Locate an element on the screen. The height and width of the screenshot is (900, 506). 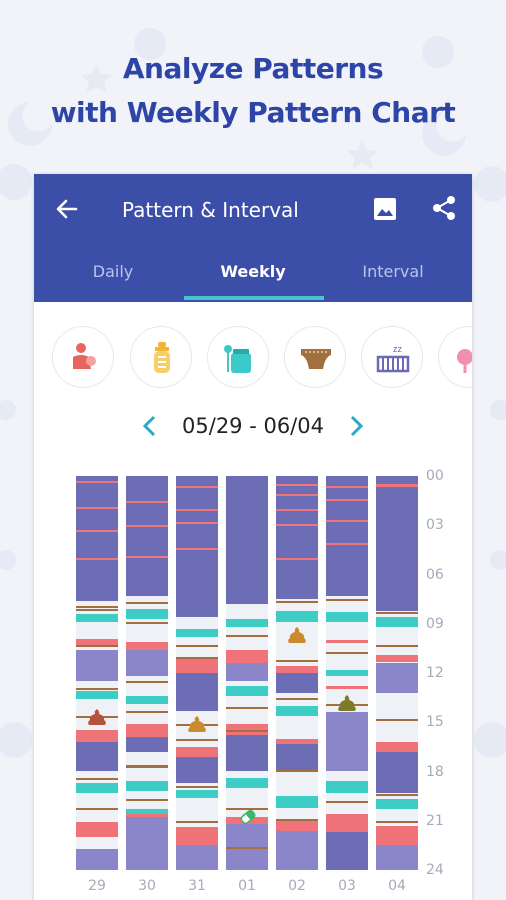
x-tick-label: 30 is located at coordinates (147, 886).